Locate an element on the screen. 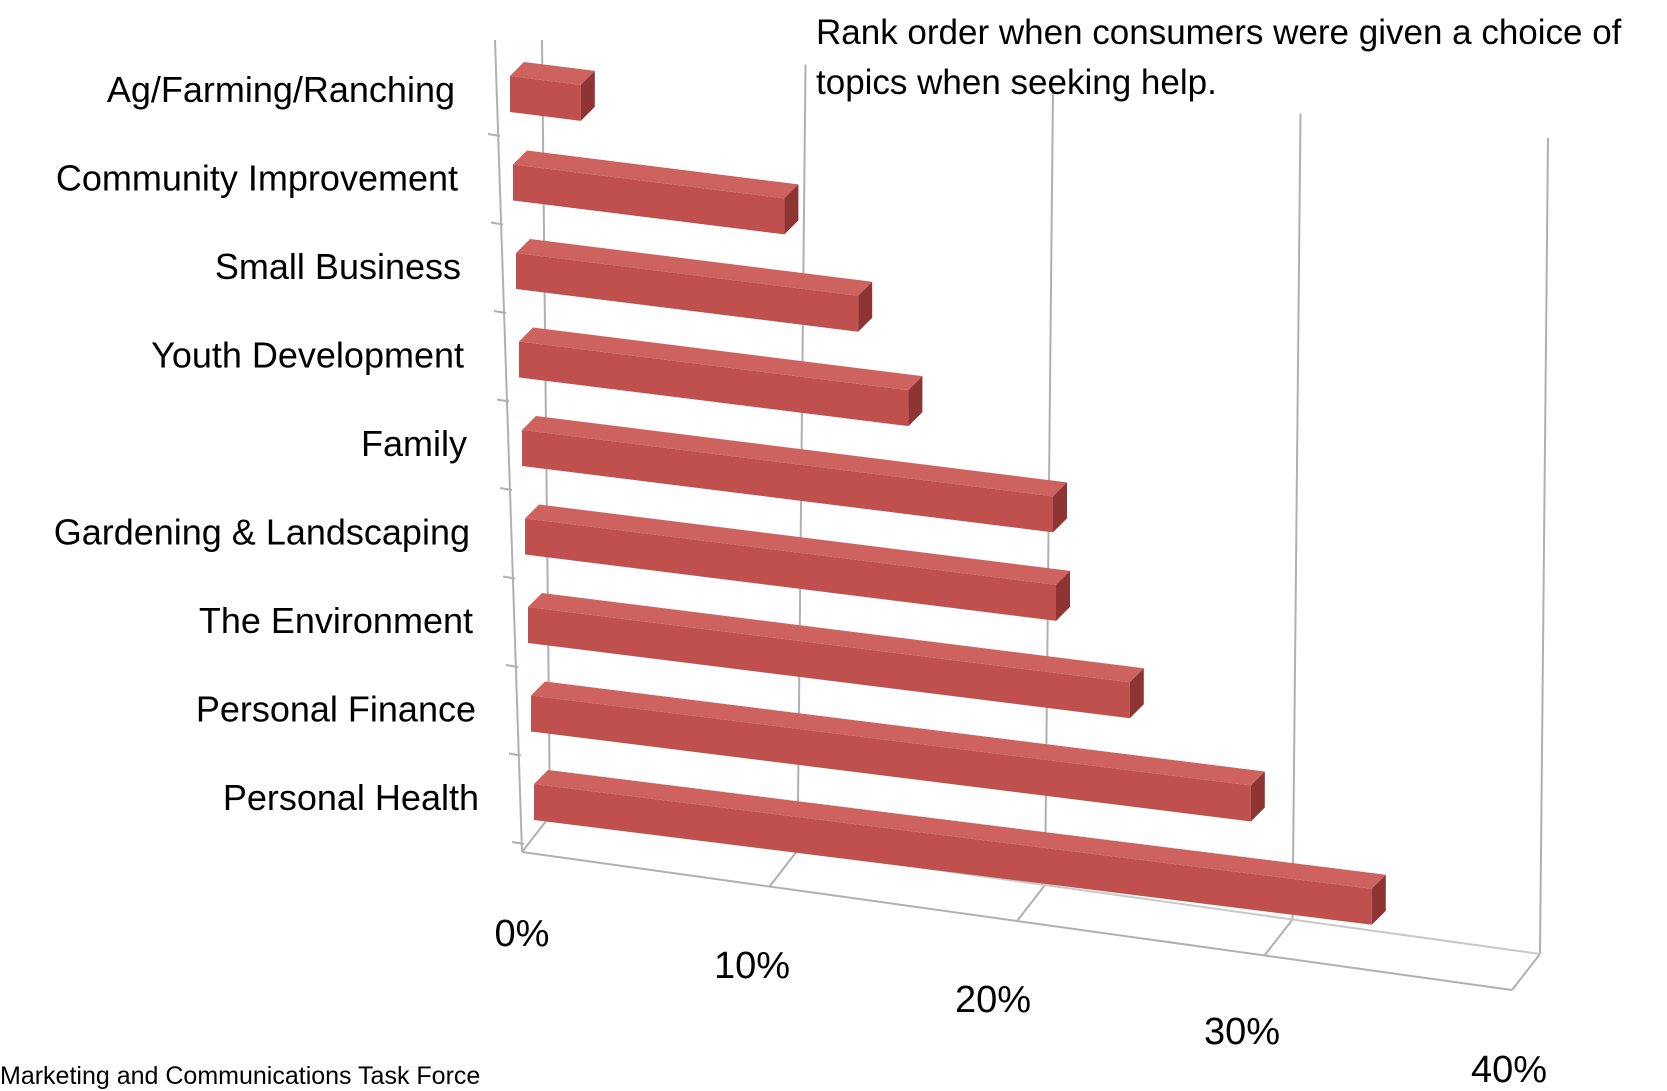 The height and width of the screenshot is (1091, 1667). x-tick-label: 30% is located at coordinates (1242, 1032).